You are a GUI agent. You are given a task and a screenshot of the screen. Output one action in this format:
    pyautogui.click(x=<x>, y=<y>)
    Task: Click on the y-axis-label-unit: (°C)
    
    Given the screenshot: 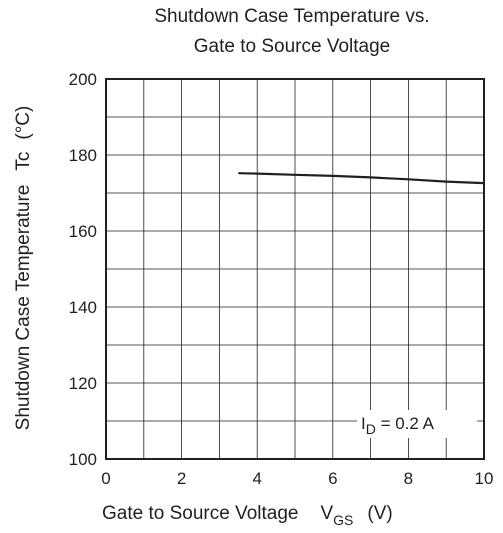 What is the action you would take?
    pyautogui.click(x=23, y=123)
    